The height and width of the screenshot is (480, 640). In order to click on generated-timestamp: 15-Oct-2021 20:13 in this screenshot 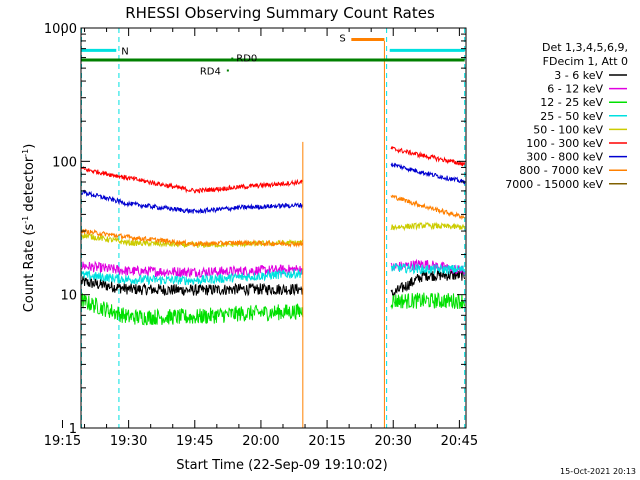, I will do `click(598, 471)`.